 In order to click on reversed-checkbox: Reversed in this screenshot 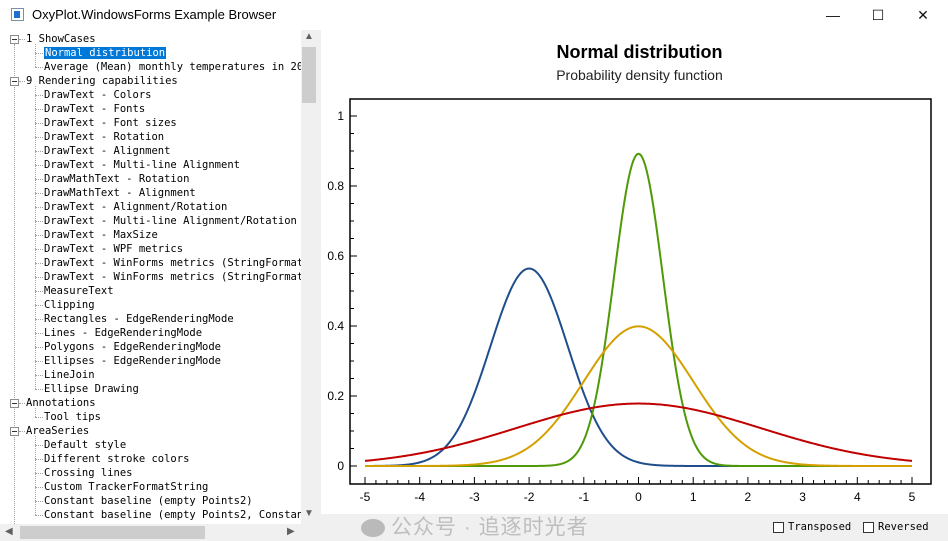, I will do `click(896, 527)`.